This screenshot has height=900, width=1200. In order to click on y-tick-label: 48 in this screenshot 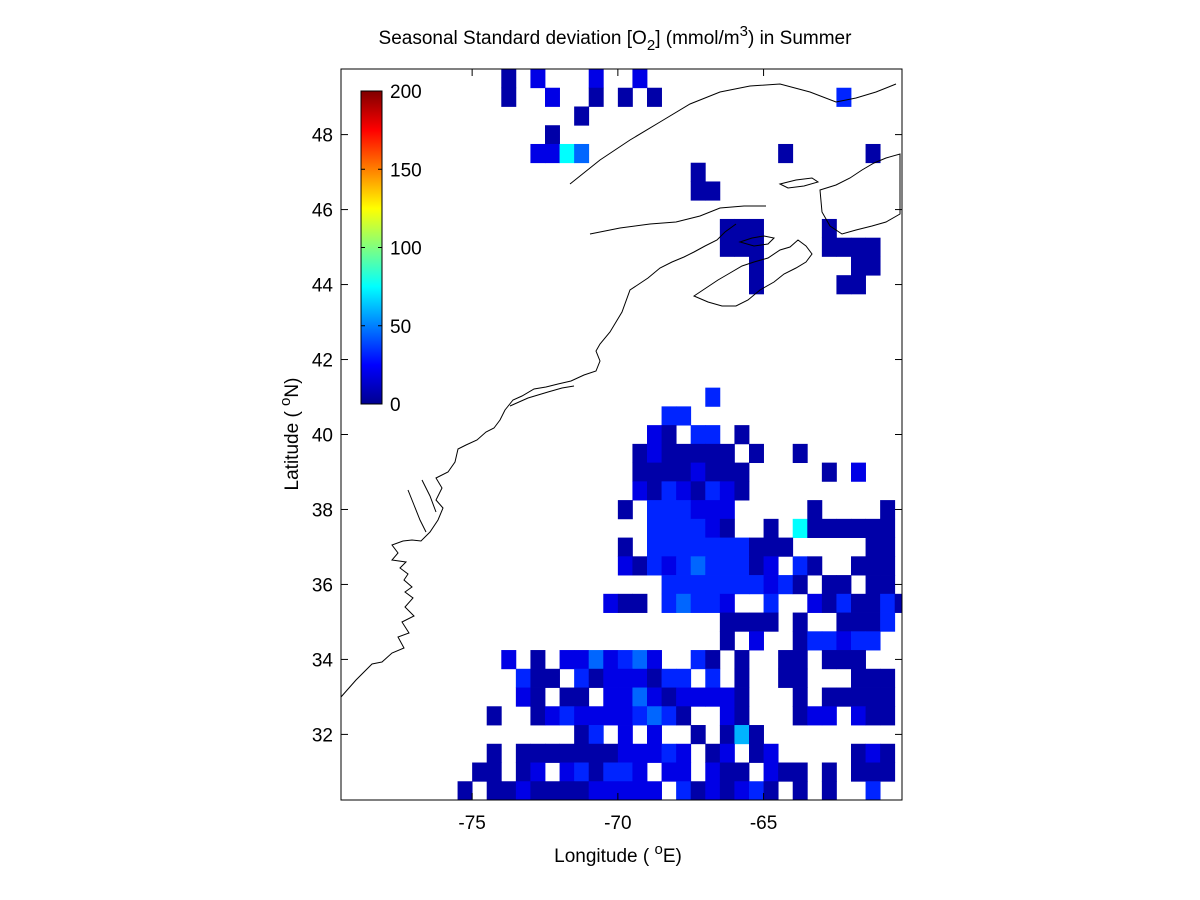, I will do `click(322, 136)`.